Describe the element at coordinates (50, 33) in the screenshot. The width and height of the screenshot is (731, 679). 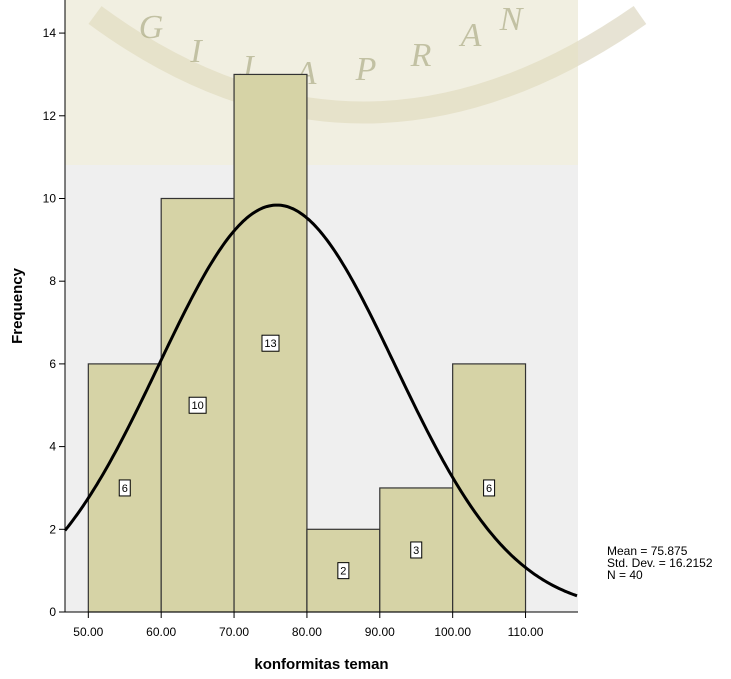
I see `y-tick-label: 14` at that location.